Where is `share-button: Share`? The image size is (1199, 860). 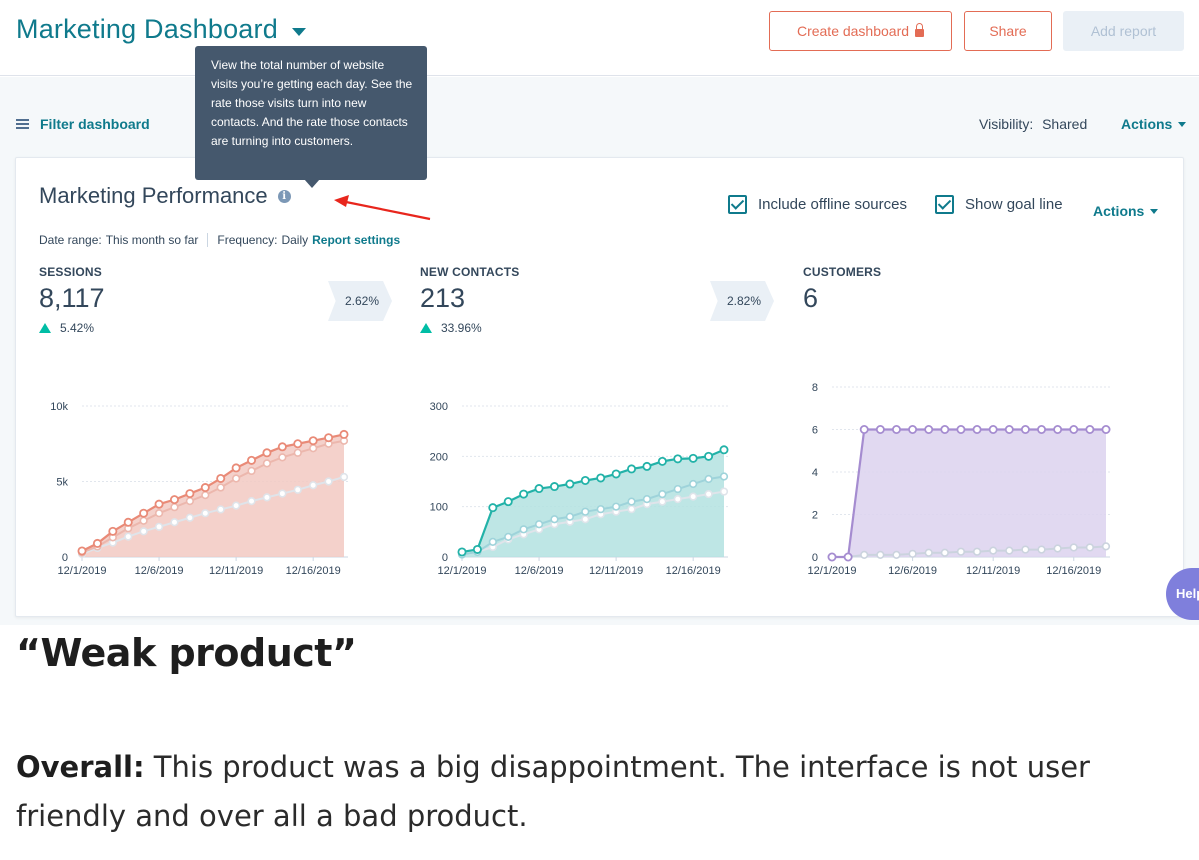
share-button: Share is located at coordinates (1008, 31).